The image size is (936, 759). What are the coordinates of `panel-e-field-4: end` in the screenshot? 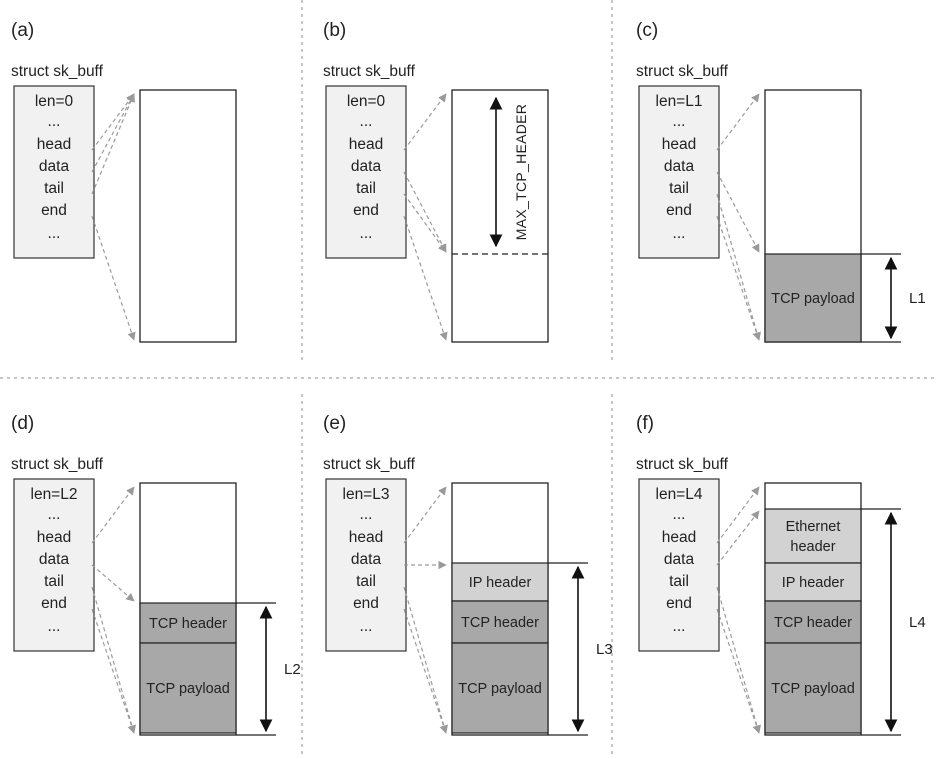 It's located at (366, 603).